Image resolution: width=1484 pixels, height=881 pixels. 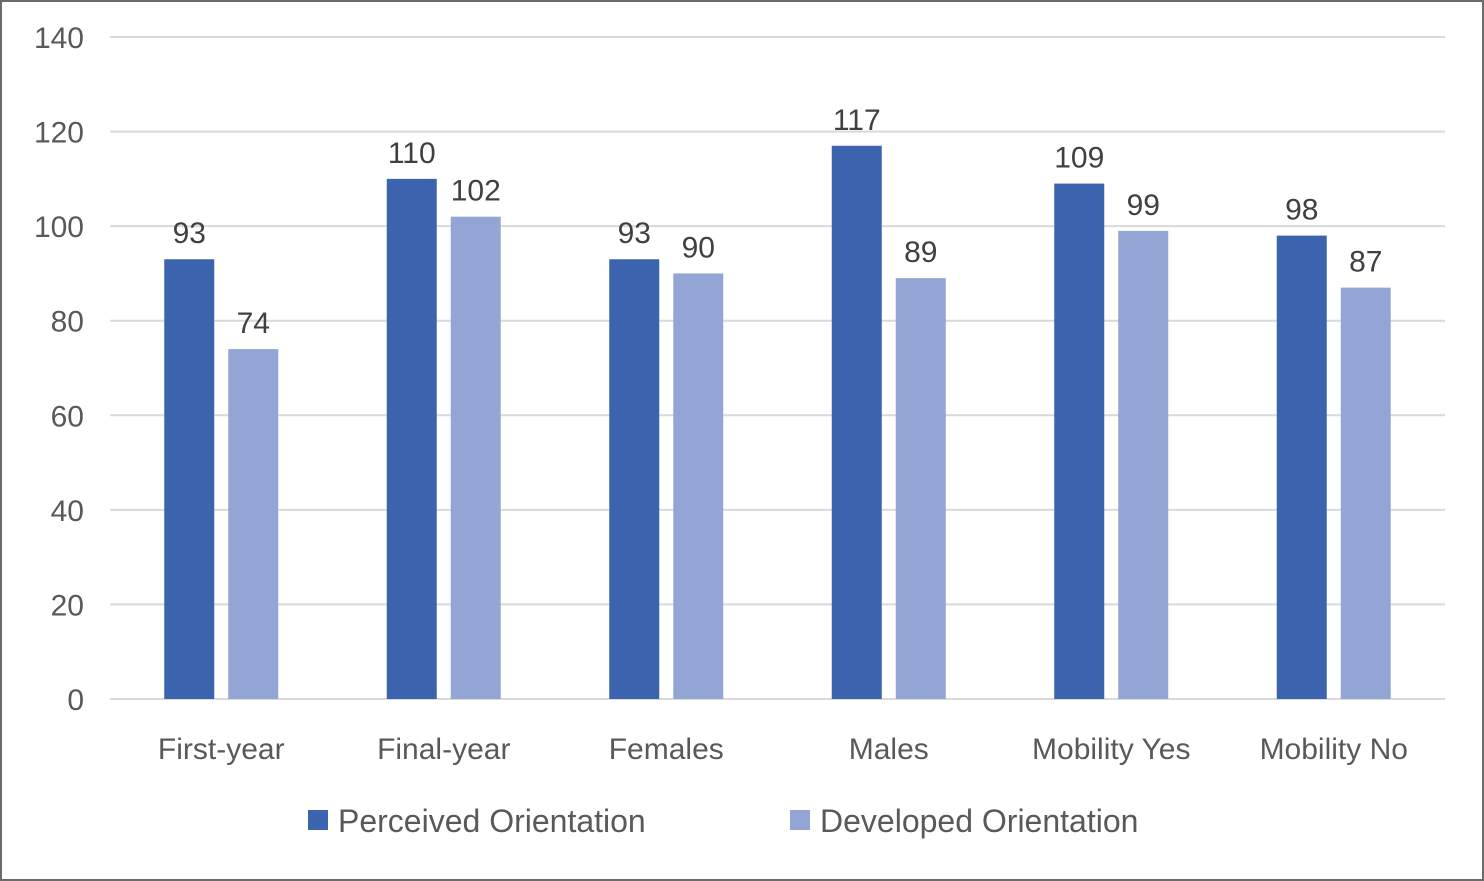 I want to click on x-tick-label-5: Mobility Yes, so click(x=1111, y=749).